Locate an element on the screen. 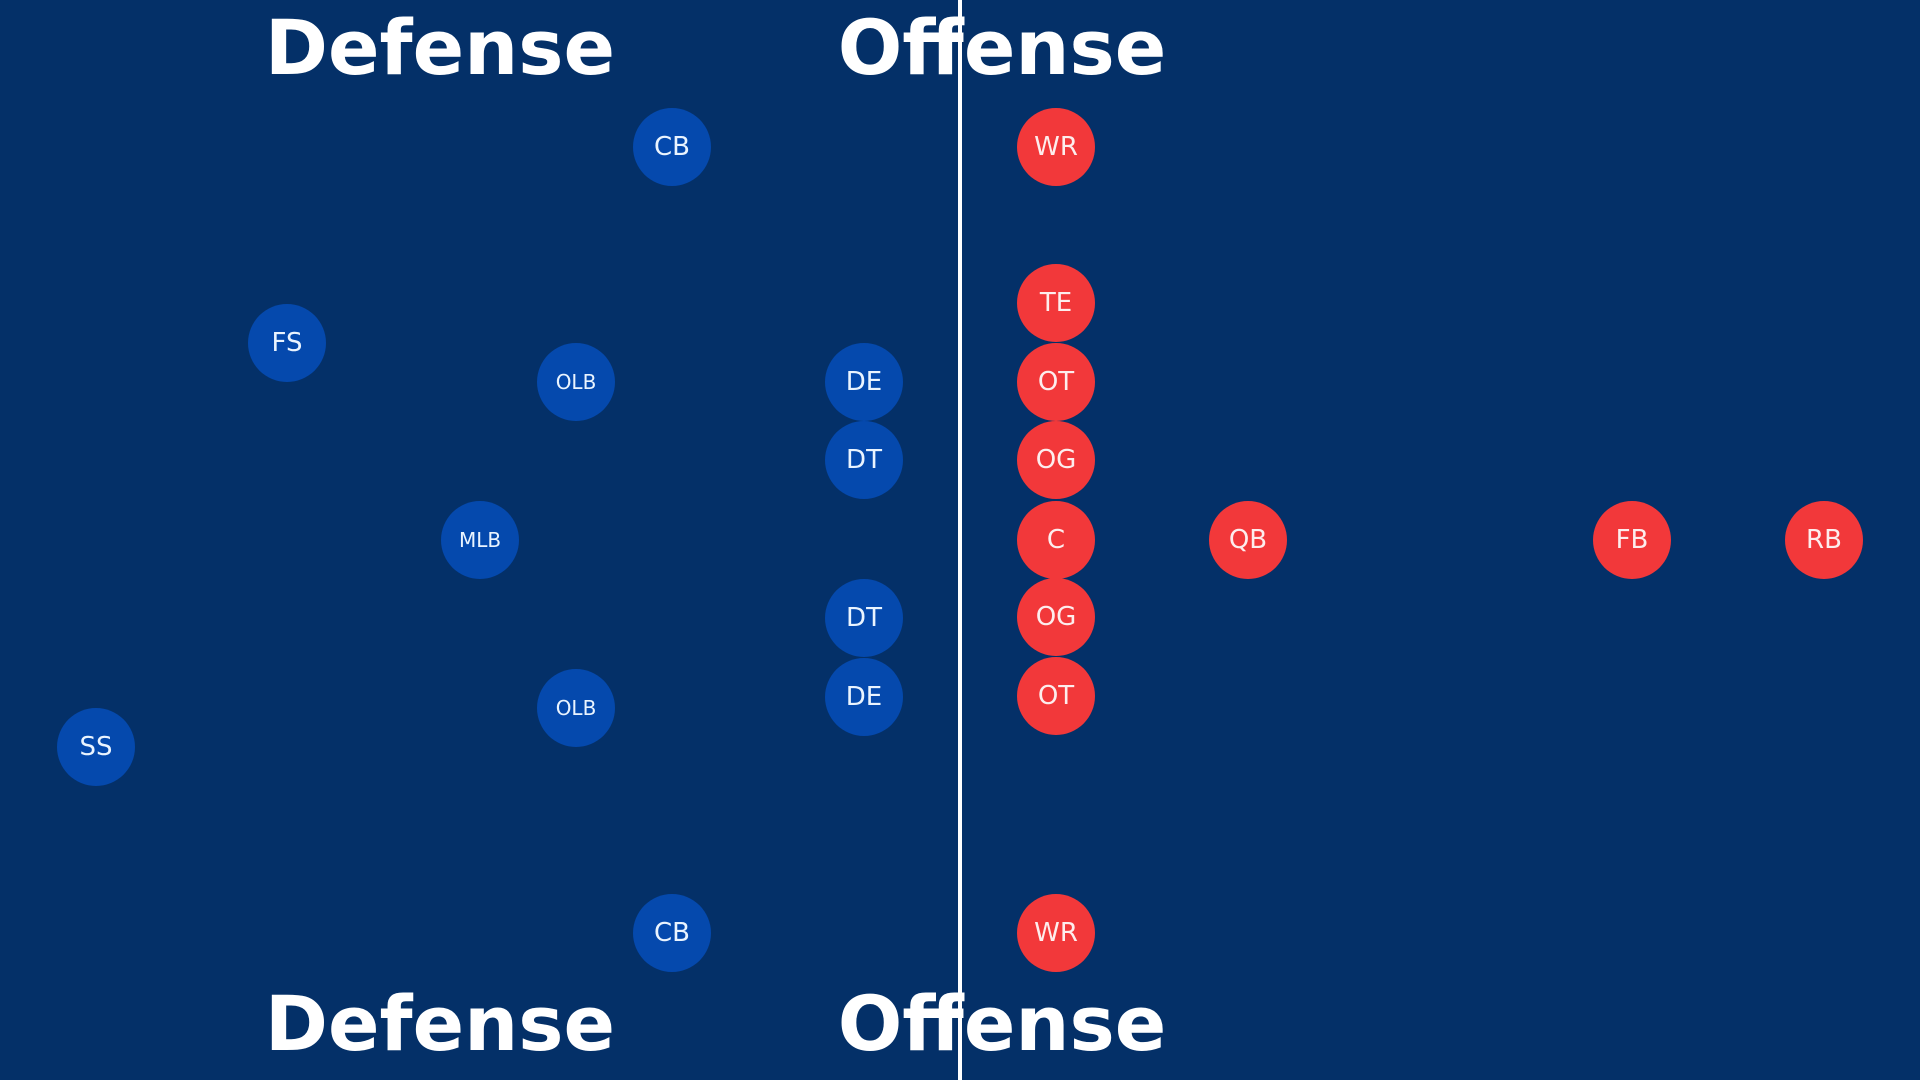  player-label: SS is located at coordinates (96, 747).